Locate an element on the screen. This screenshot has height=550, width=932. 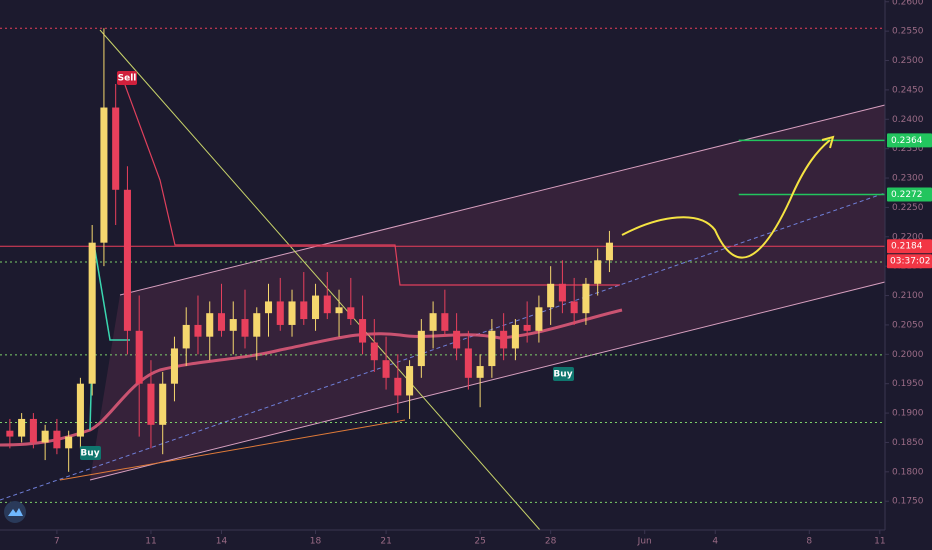
y-tick-label: 0.2450 is located at coordinates (908, 90).